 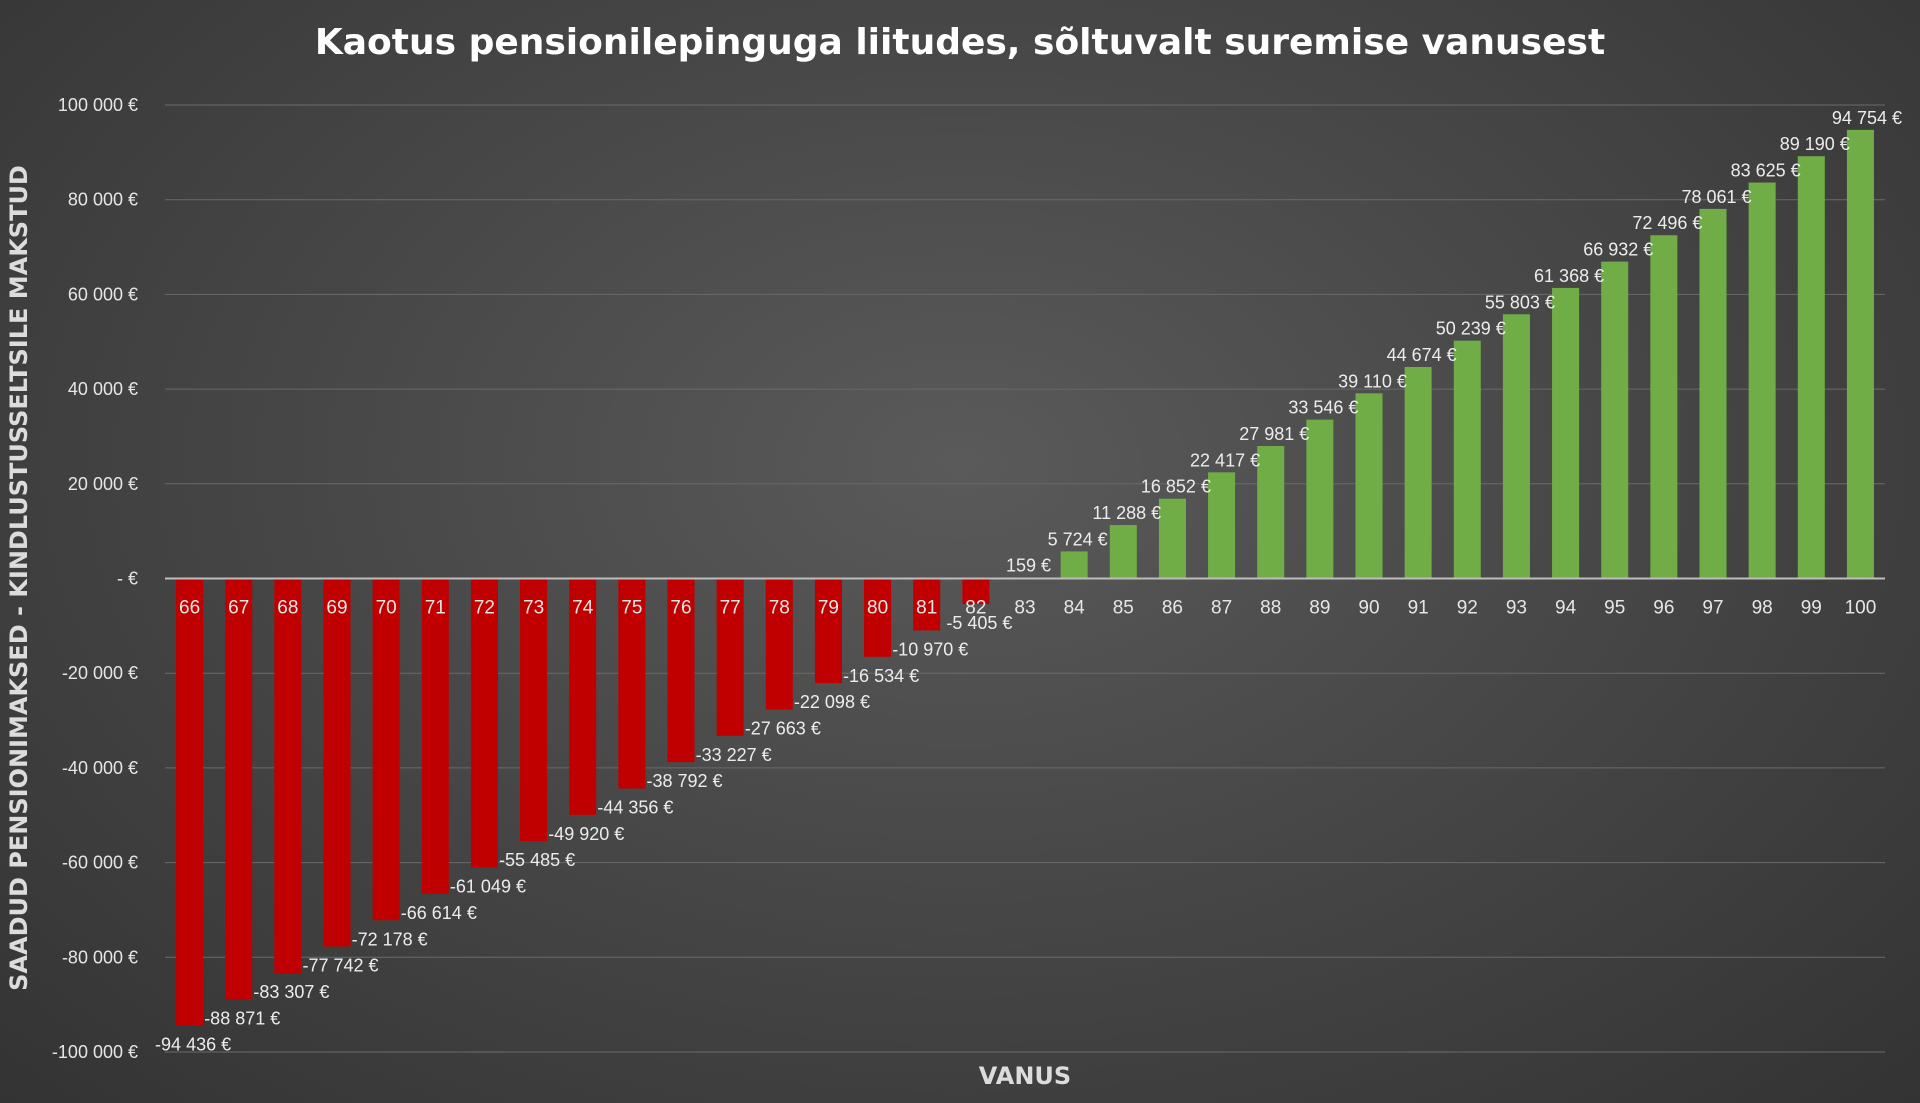 What do you see at coordinates (100, 957) in the screenshot?
I see `y-tick-label: -80 000 €` at bounding box center [100, 957].